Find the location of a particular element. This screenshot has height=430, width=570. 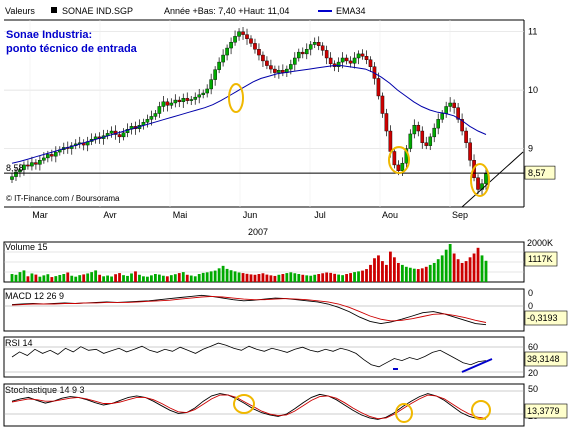

macd-panel: MACD 12 26 9 0 0 -0,3193 is located at coordinates (285, 310).